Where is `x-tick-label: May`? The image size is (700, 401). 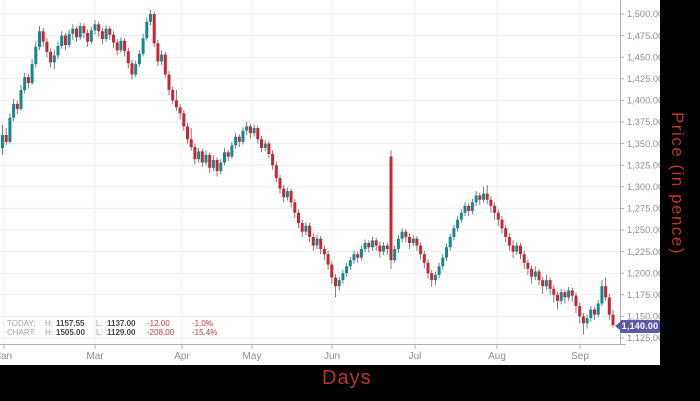
x-tick-label: May is located at coordinates (252, 356).